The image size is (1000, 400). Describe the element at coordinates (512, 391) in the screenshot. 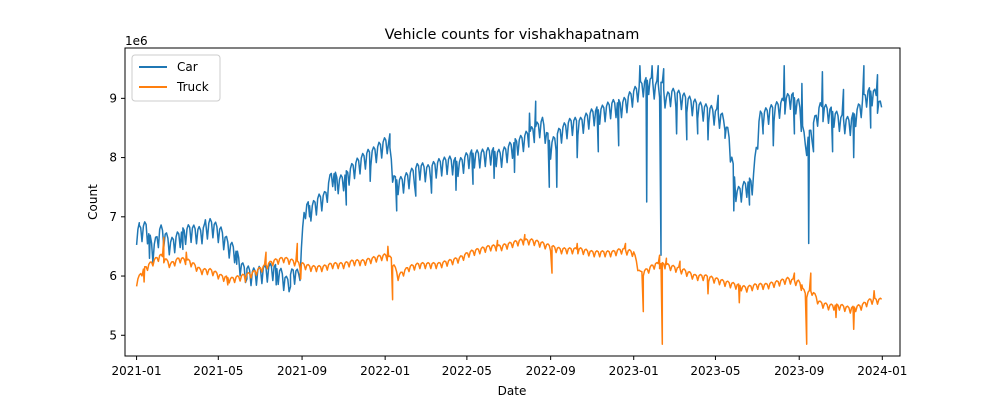

I see `x-axis-label: Date` at that location.